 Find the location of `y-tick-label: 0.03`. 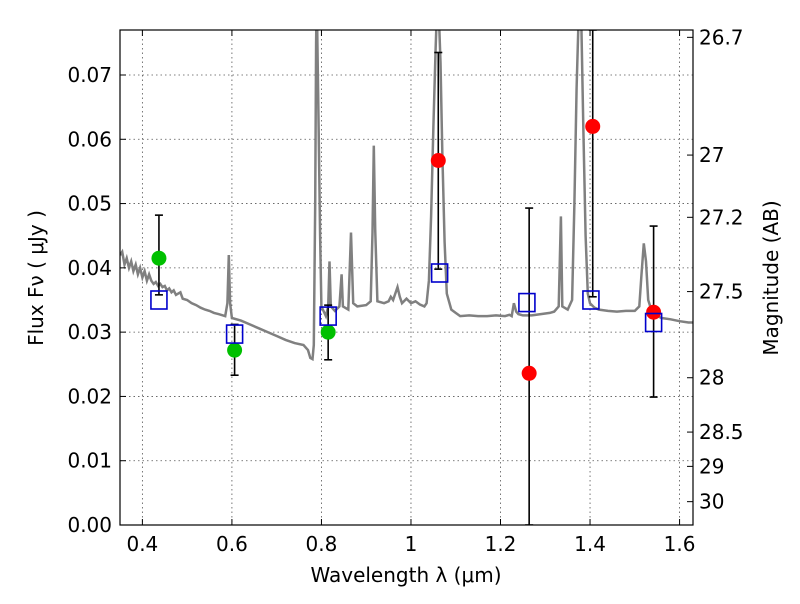

y-tick-label: 0.03 is located at coordinates (89, 332).